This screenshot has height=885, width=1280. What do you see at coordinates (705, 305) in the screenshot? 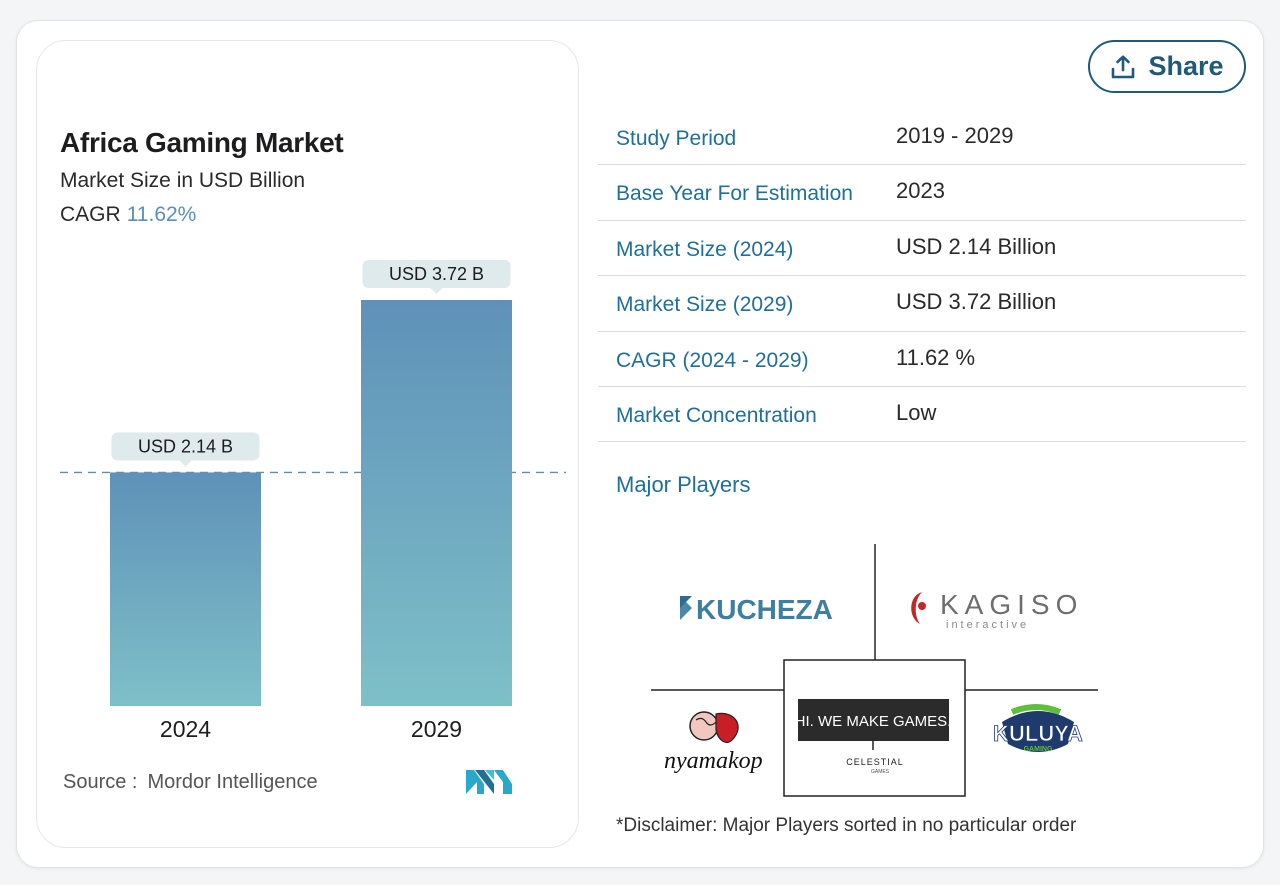
I see `row-label: Market Size (2029)` at bounding box center [705, 305].